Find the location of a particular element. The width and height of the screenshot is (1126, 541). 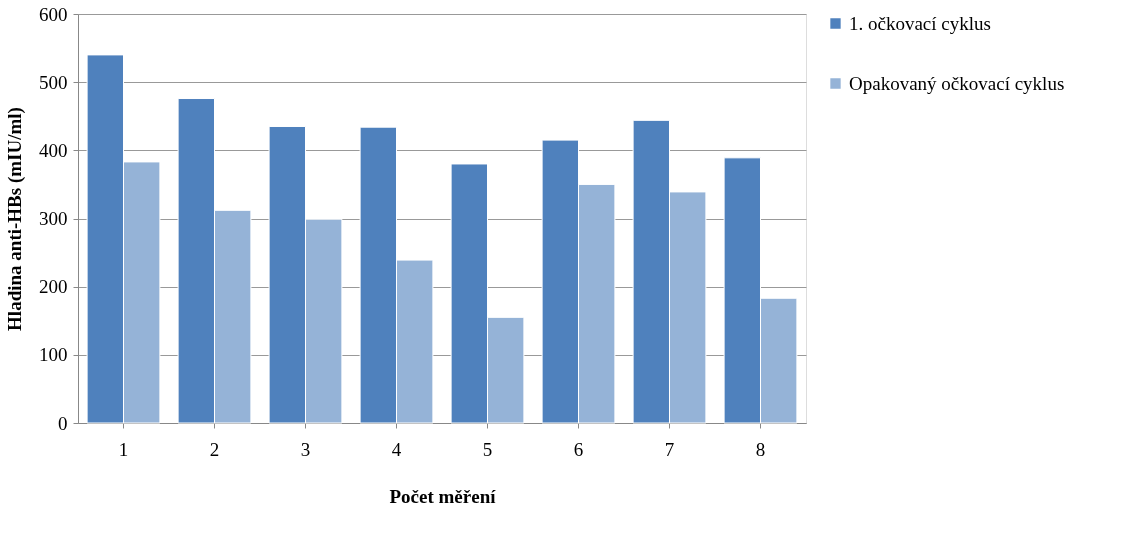

y-tick-label: 200 is located at coordinates (53, 287).